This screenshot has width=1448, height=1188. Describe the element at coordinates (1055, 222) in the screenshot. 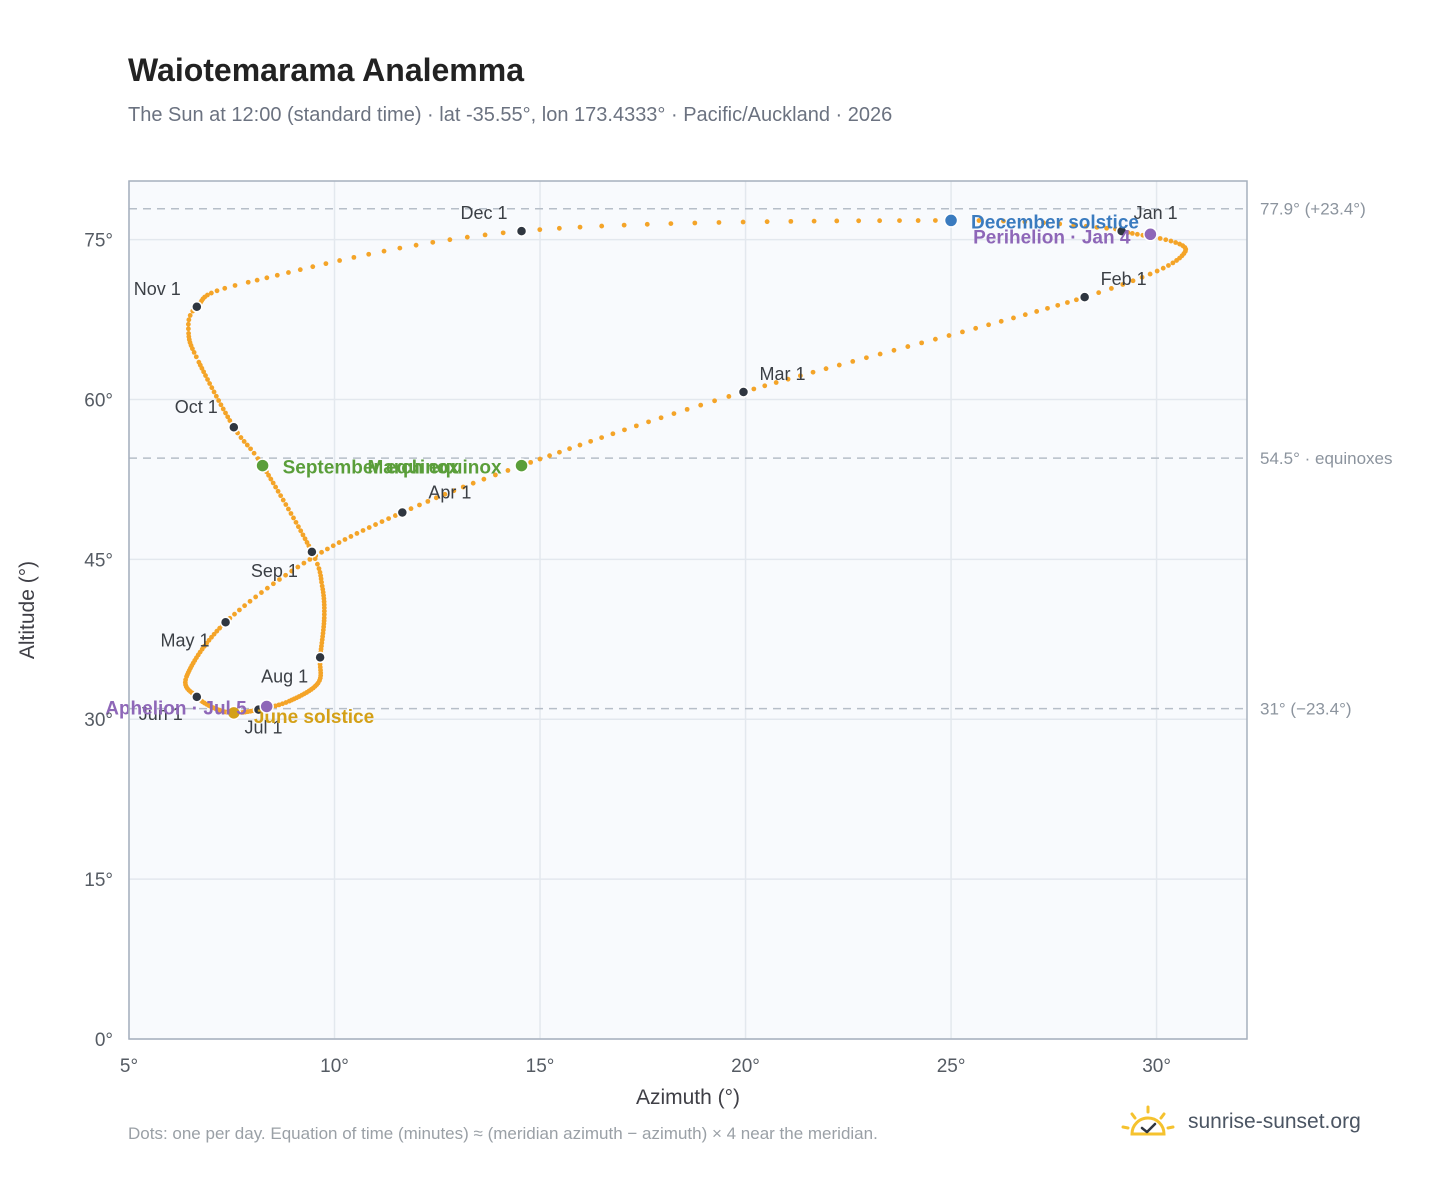

I see `event-label: December solstice` at that location.